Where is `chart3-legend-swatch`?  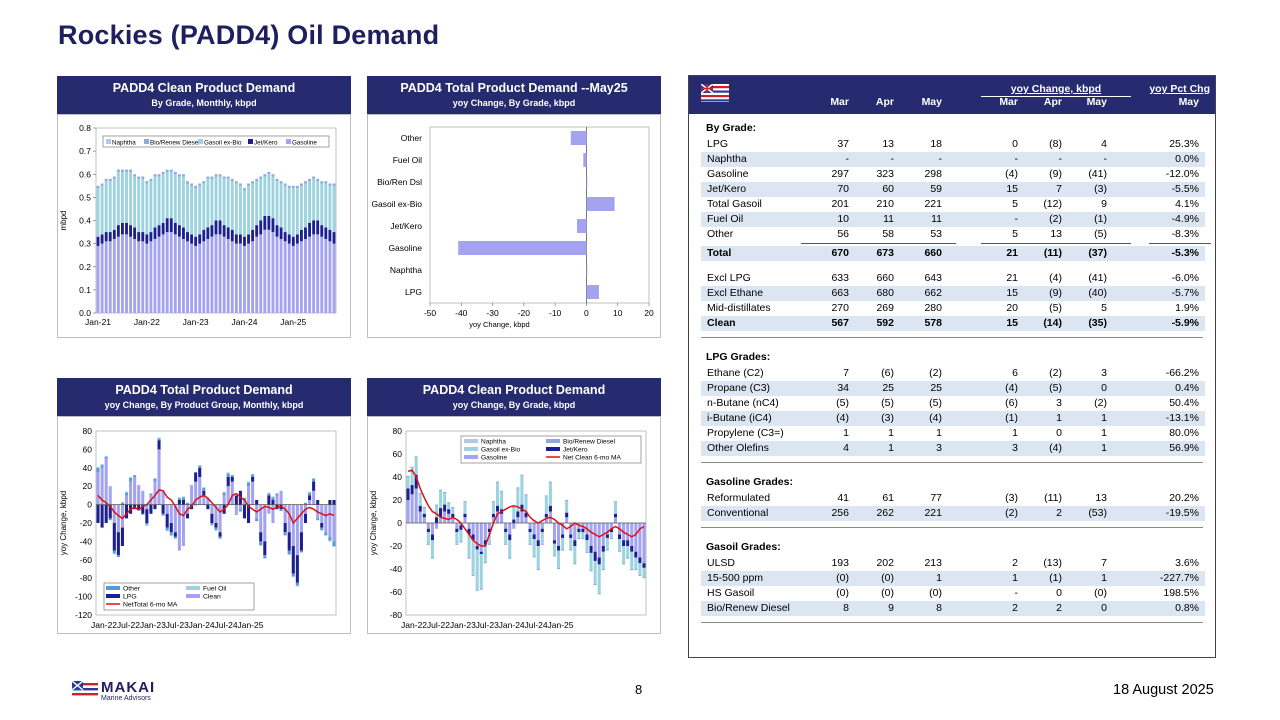 chart3-legend-swatch is located at coordinates (193, 588).